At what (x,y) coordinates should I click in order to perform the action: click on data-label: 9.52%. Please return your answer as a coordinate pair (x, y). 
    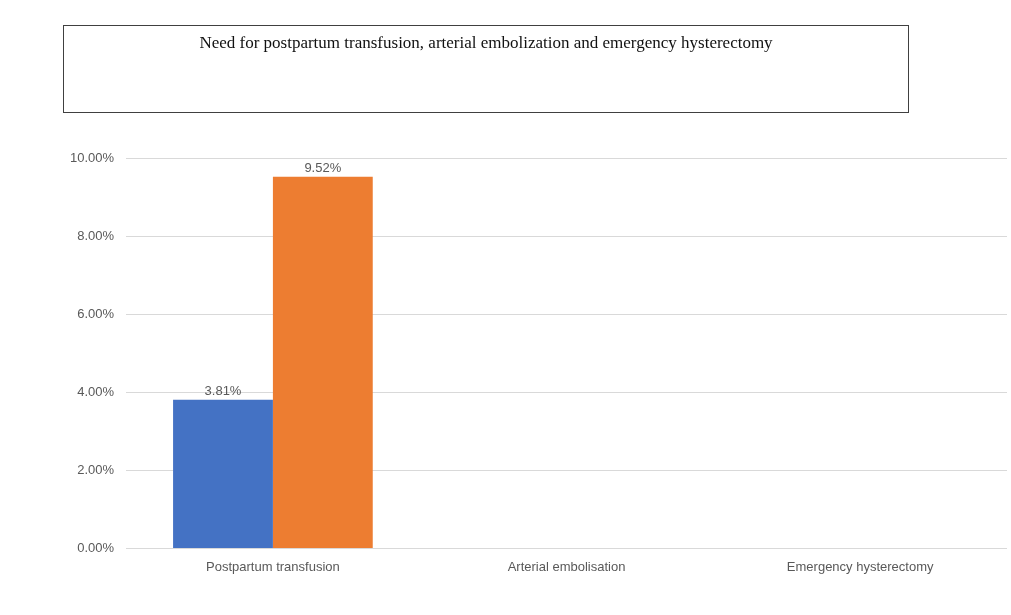
    Looking at the image, I should click on (323, 167).